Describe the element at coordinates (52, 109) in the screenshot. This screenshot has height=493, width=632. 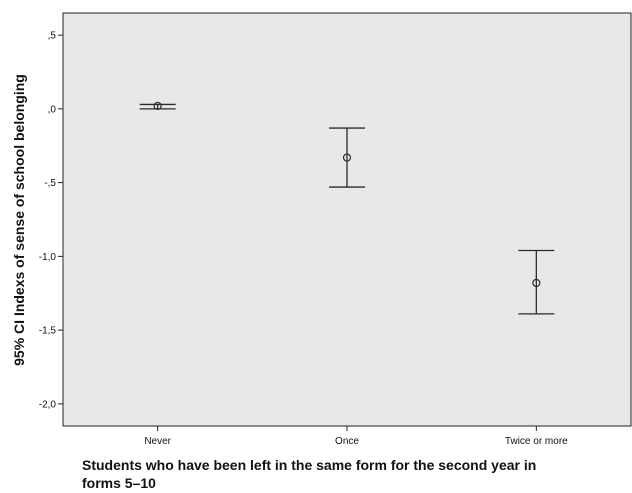
I see `y-tick-label: ,0` at that location.